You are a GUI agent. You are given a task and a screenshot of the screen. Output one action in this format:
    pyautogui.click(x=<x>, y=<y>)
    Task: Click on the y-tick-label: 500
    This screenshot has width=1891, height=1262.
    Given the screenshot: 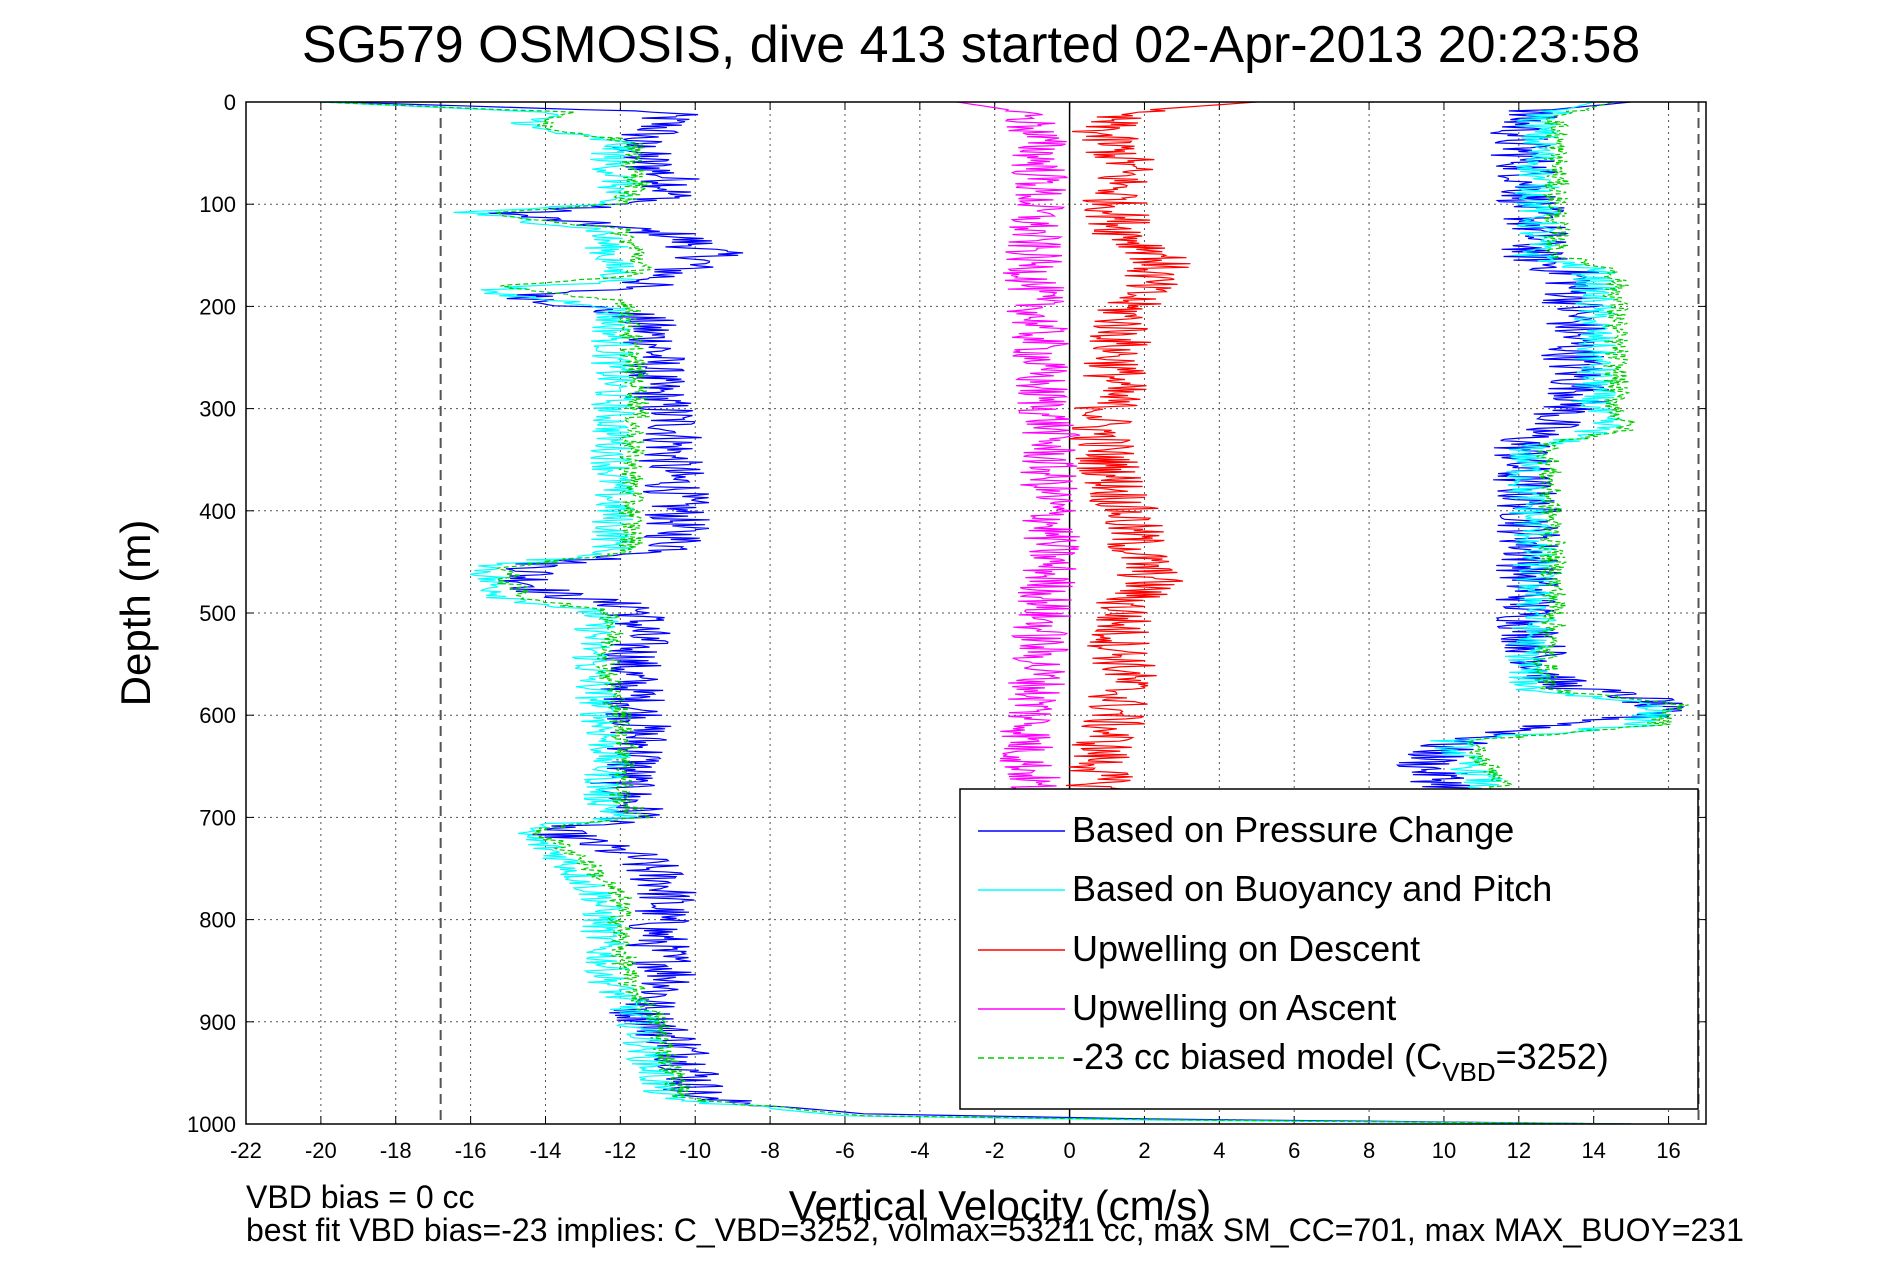 What is the action you would take?
    pyautogui.click(x=217, y=613)
    